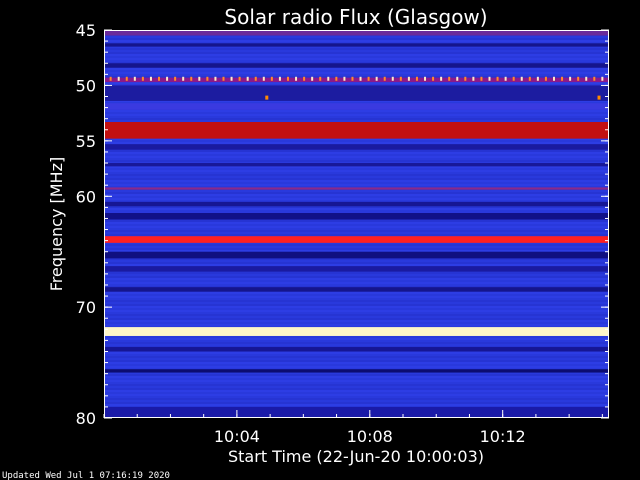  Describe the element at coordinates (356, 456) in the screenshot. I see `x-axis-label: Start Time (22-Jun-20 10:00:03)` at that location.